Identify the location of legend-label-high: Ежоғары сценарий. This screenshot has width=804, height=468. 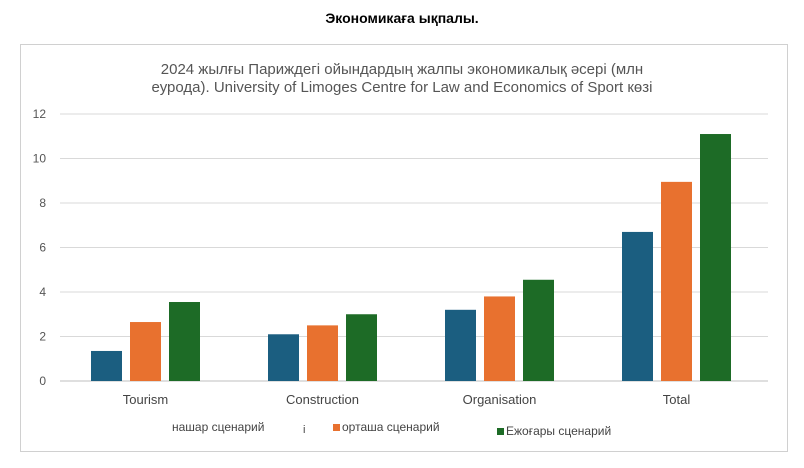
(559, 431).